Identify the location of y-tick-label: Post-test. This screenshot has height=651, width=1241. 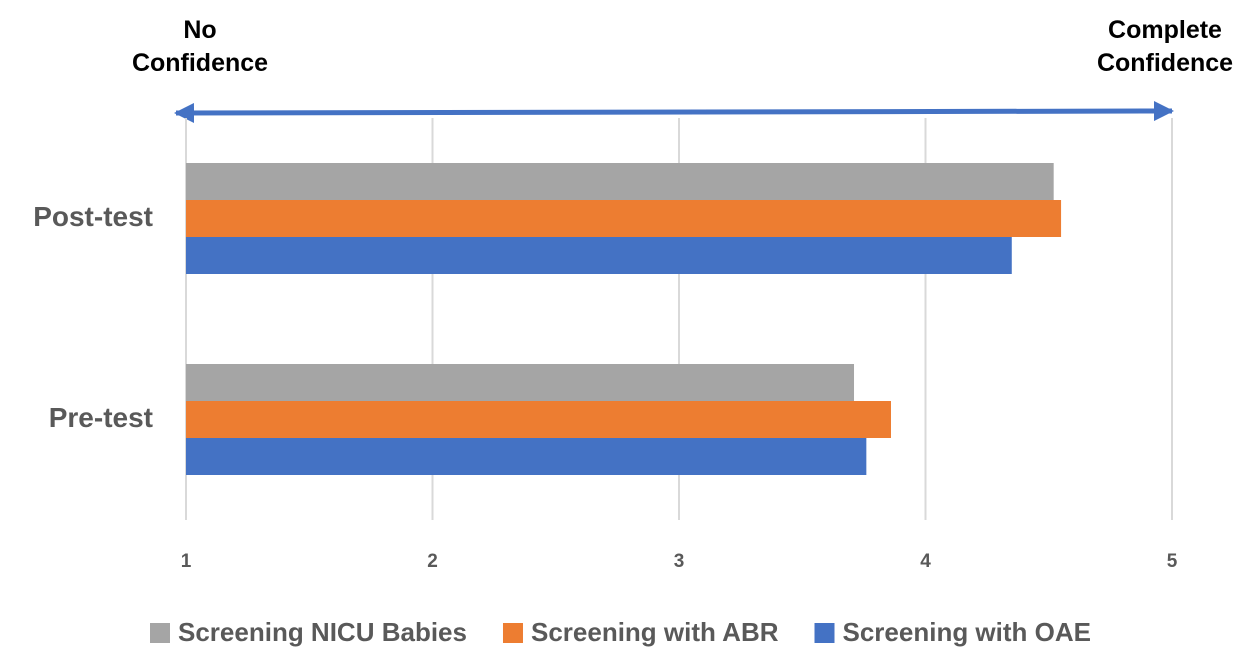
(93, 216).